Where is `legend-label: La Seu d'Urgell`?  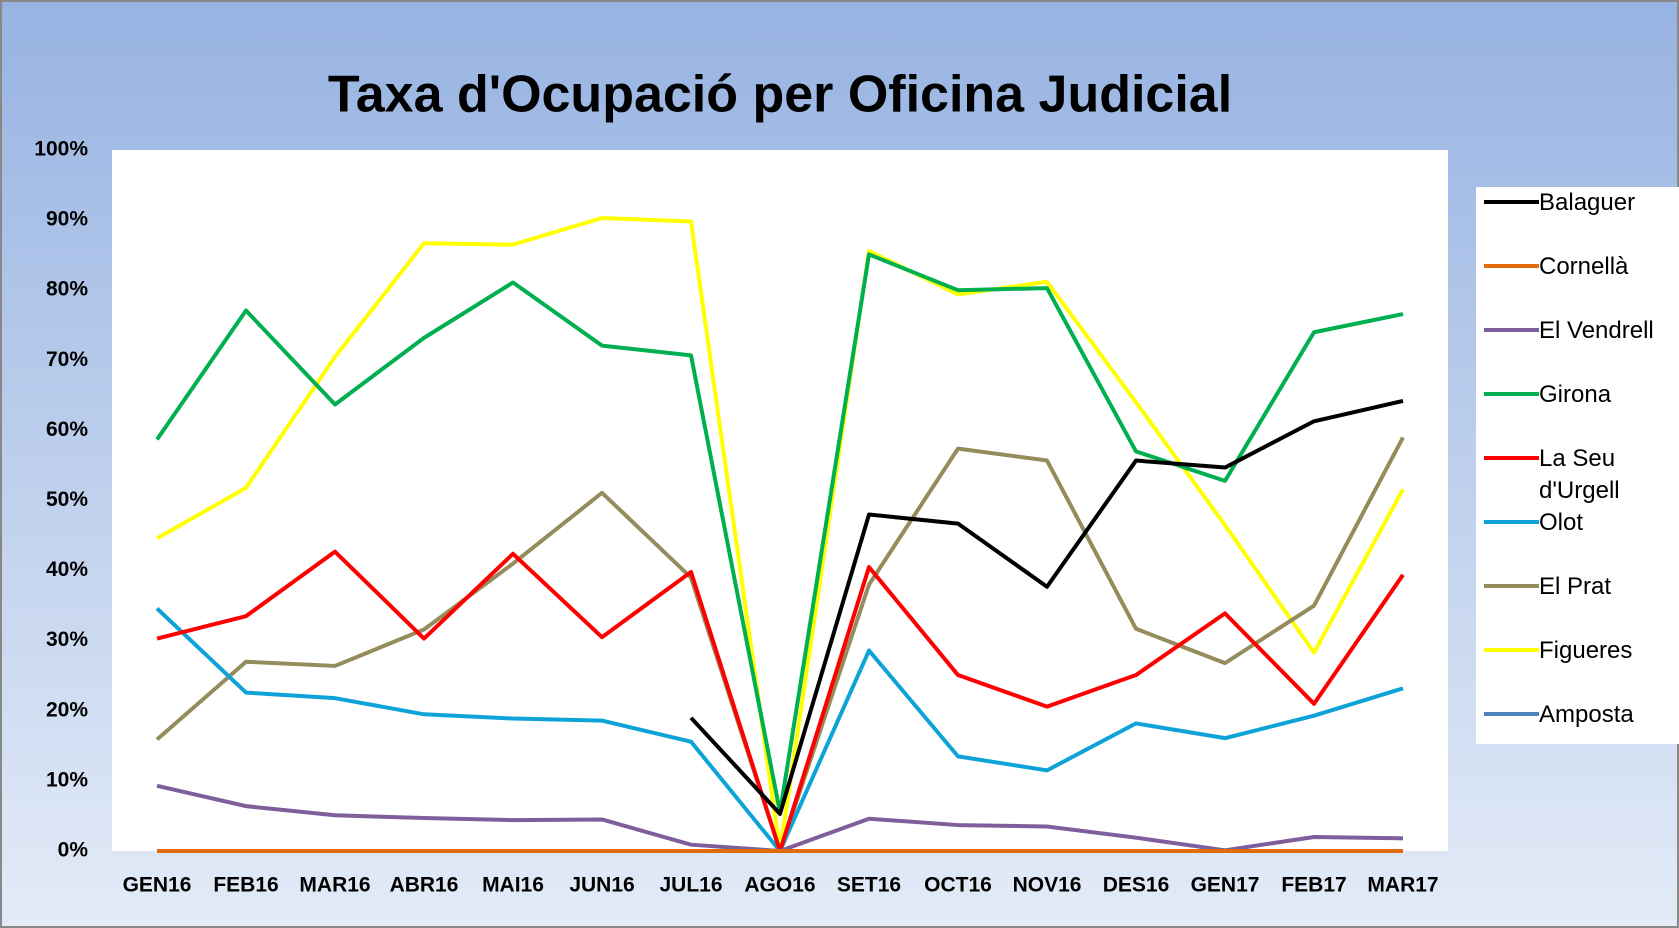 legend-label: La Seu d'Urgell is located at coordinates (1579, 474).